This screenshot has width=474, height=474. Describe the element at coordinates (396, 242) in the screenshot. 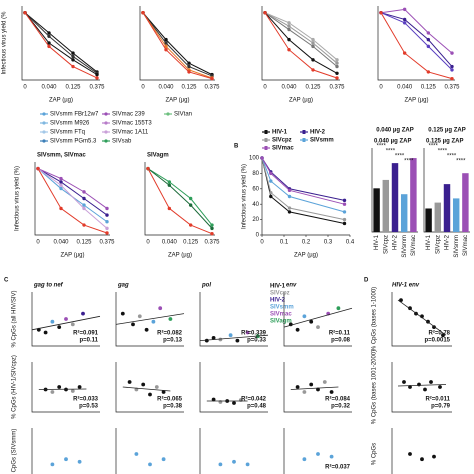

I see `x-tick-label: HIV-2` at that location.